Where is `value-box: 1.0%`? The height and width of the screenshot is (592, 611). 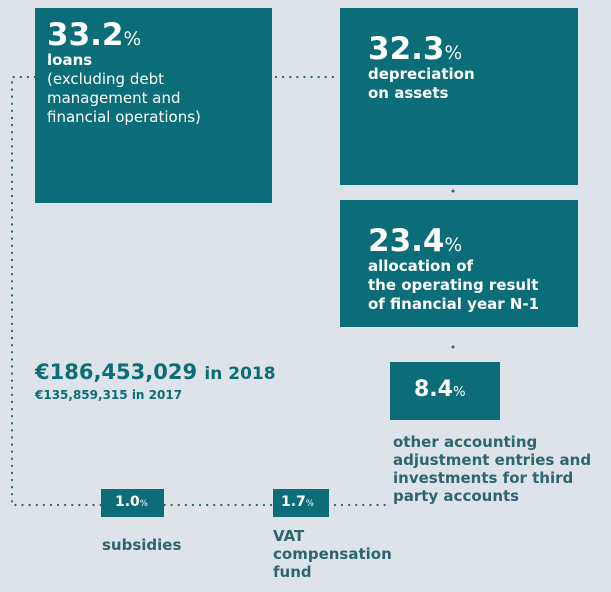 value-box: 1.0% is located at coordinates (132, 503).